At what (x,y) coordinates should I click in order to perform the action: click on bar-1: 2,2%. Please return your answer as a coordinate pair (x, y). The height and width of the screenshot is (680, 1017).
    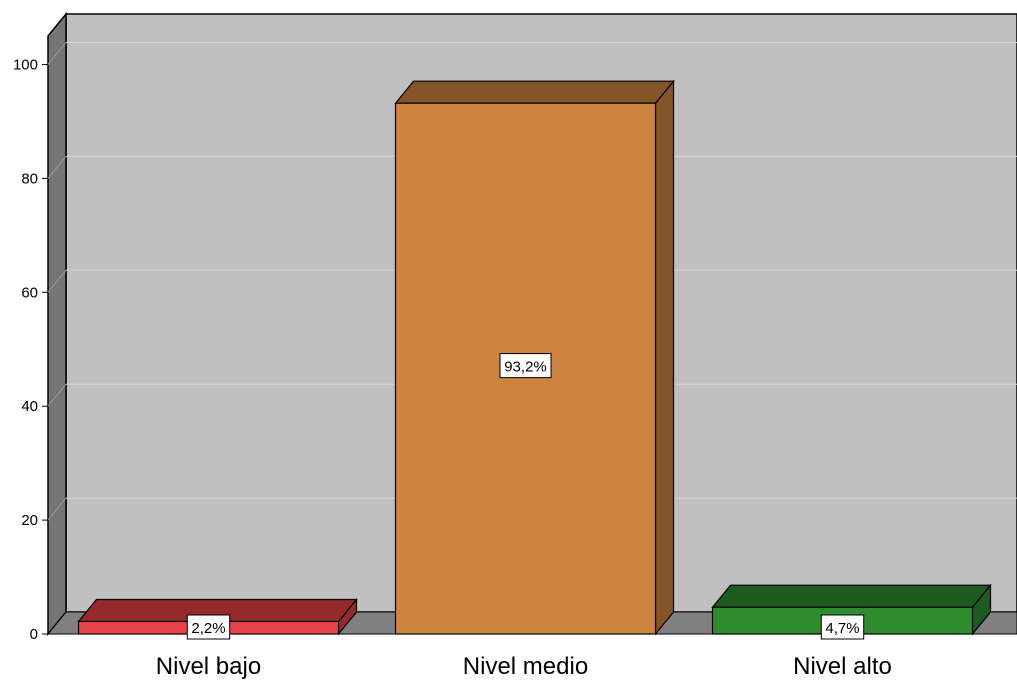
    Looking at the image, I should click on (217, 618).